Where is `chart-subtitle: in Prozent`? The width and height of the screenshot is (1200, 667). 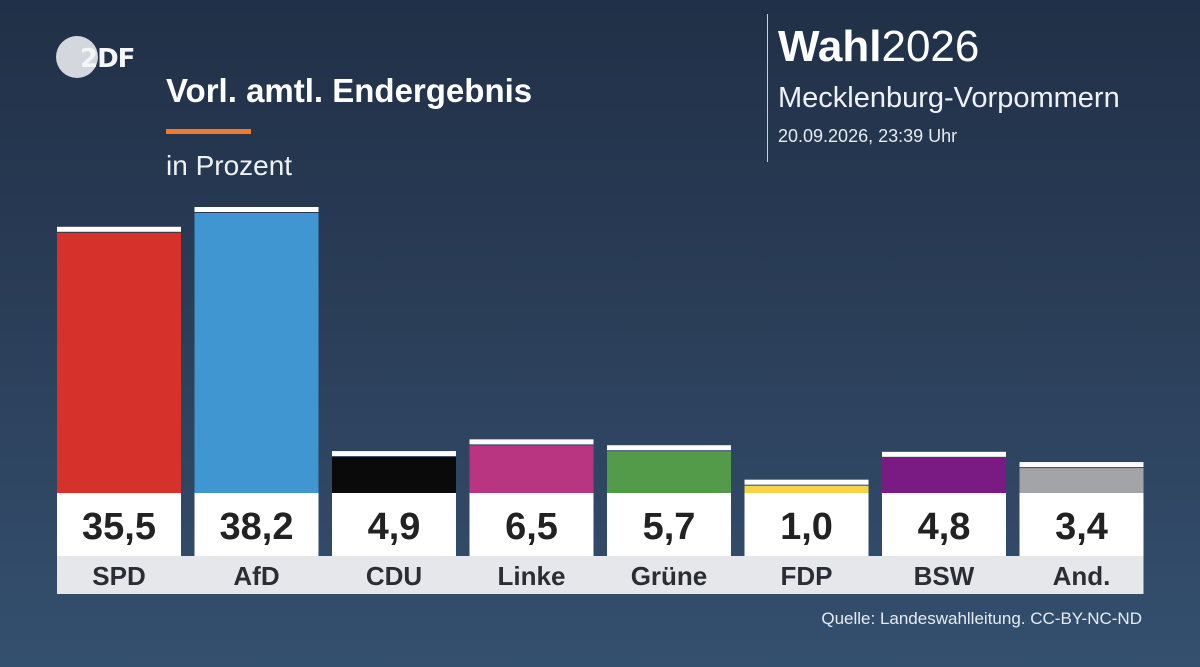
chart-subtitle: in Prozent is located at coordinates (229, 165).